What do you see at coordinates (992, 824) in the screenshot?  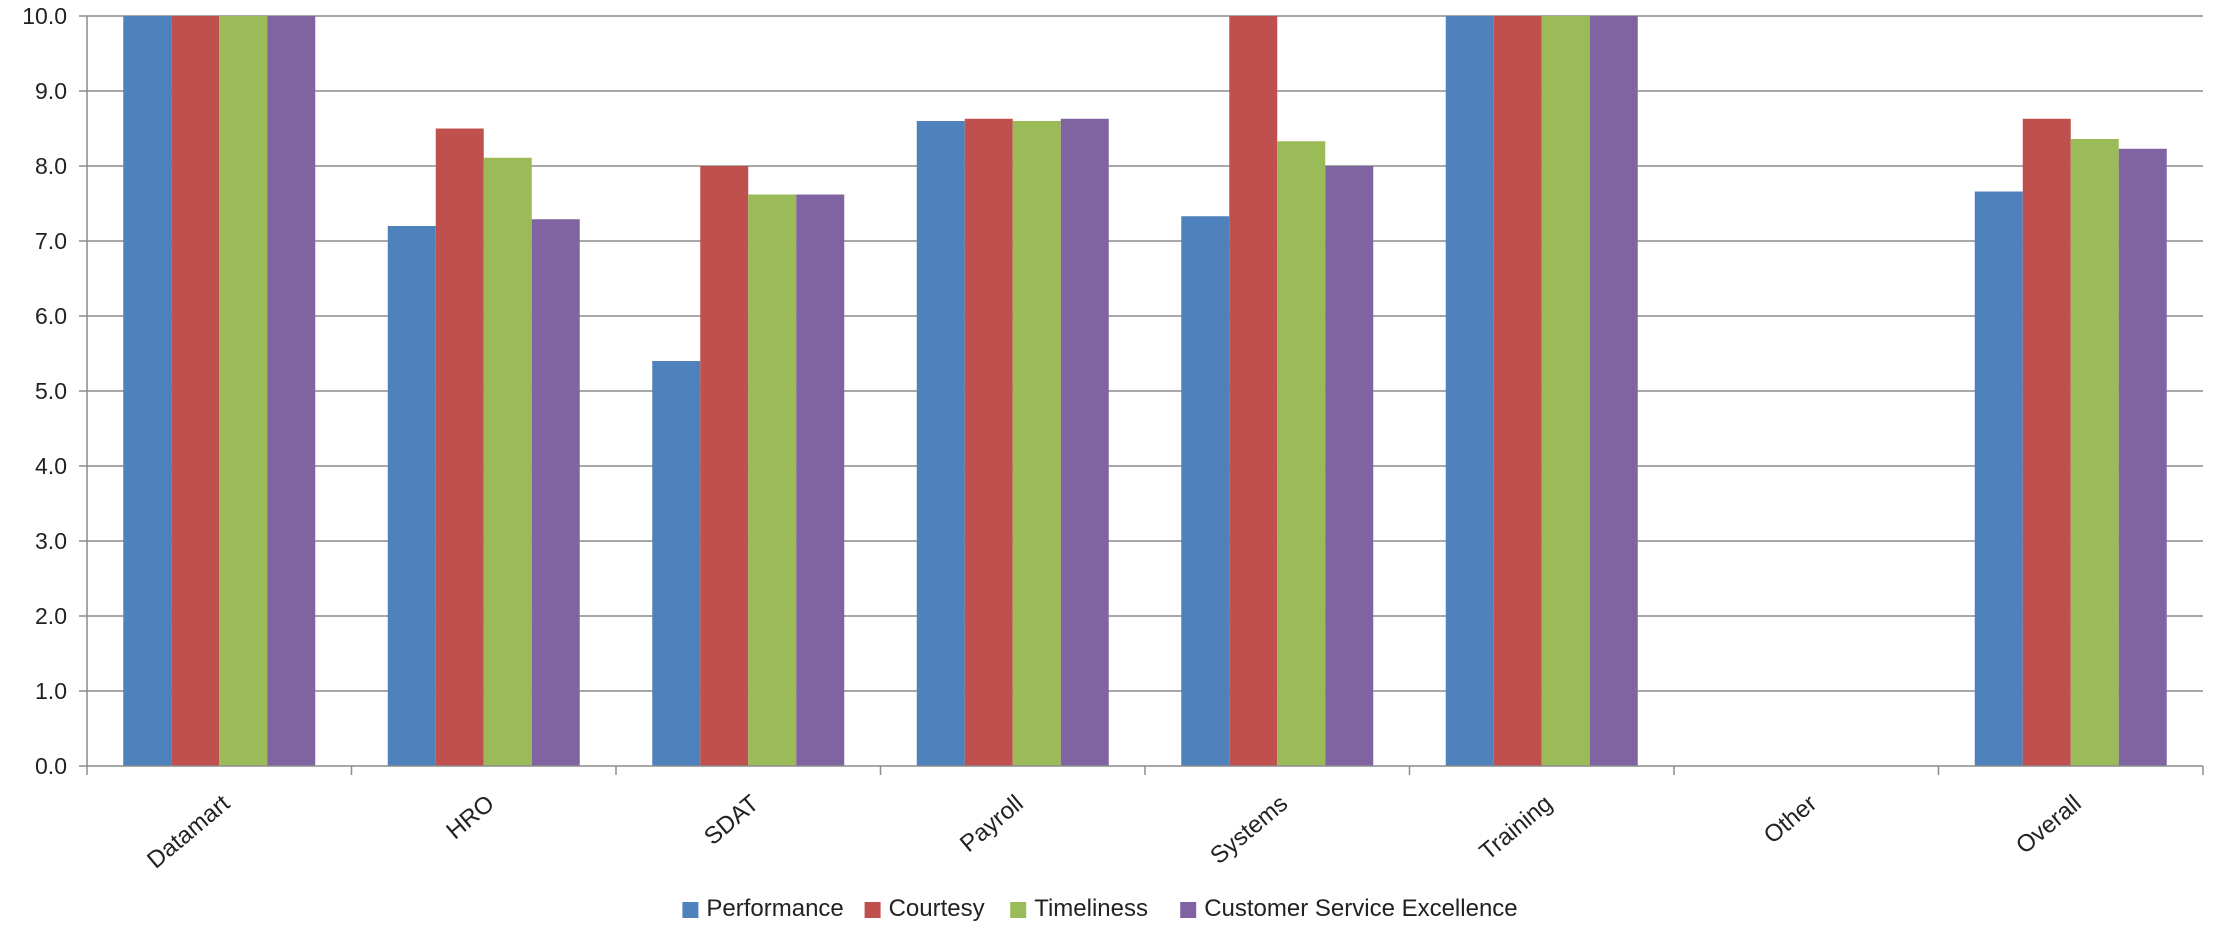 I see `x-tick-label: Payroll` at bounding box center [992, 824].